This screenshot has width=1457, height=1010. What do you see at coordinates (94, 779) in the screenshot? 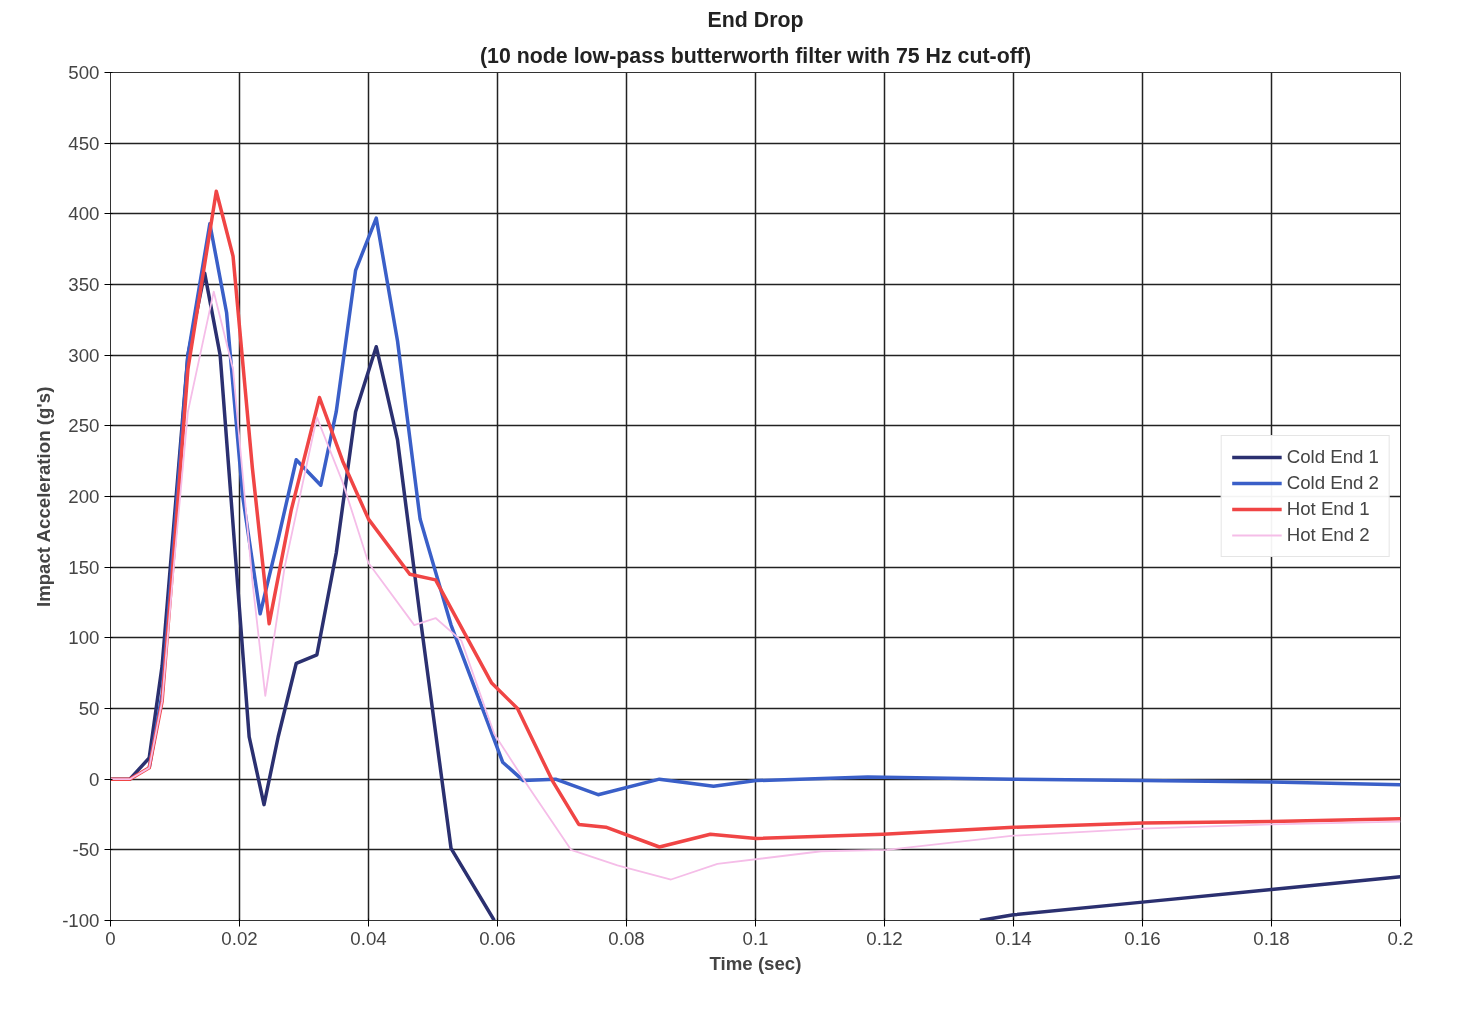
I see `y-tick-label: 0` at bounding box center [94, 779].